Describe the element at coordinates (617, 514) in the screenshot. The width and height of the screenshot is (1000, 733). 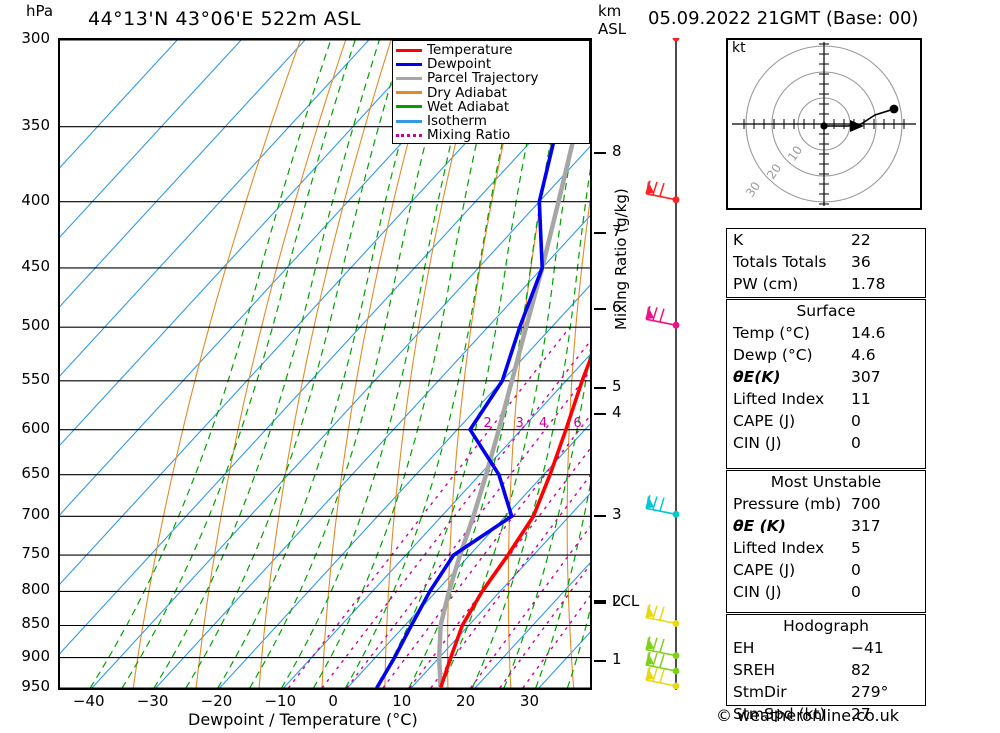
I see `height-tick-label: 3` at that location.